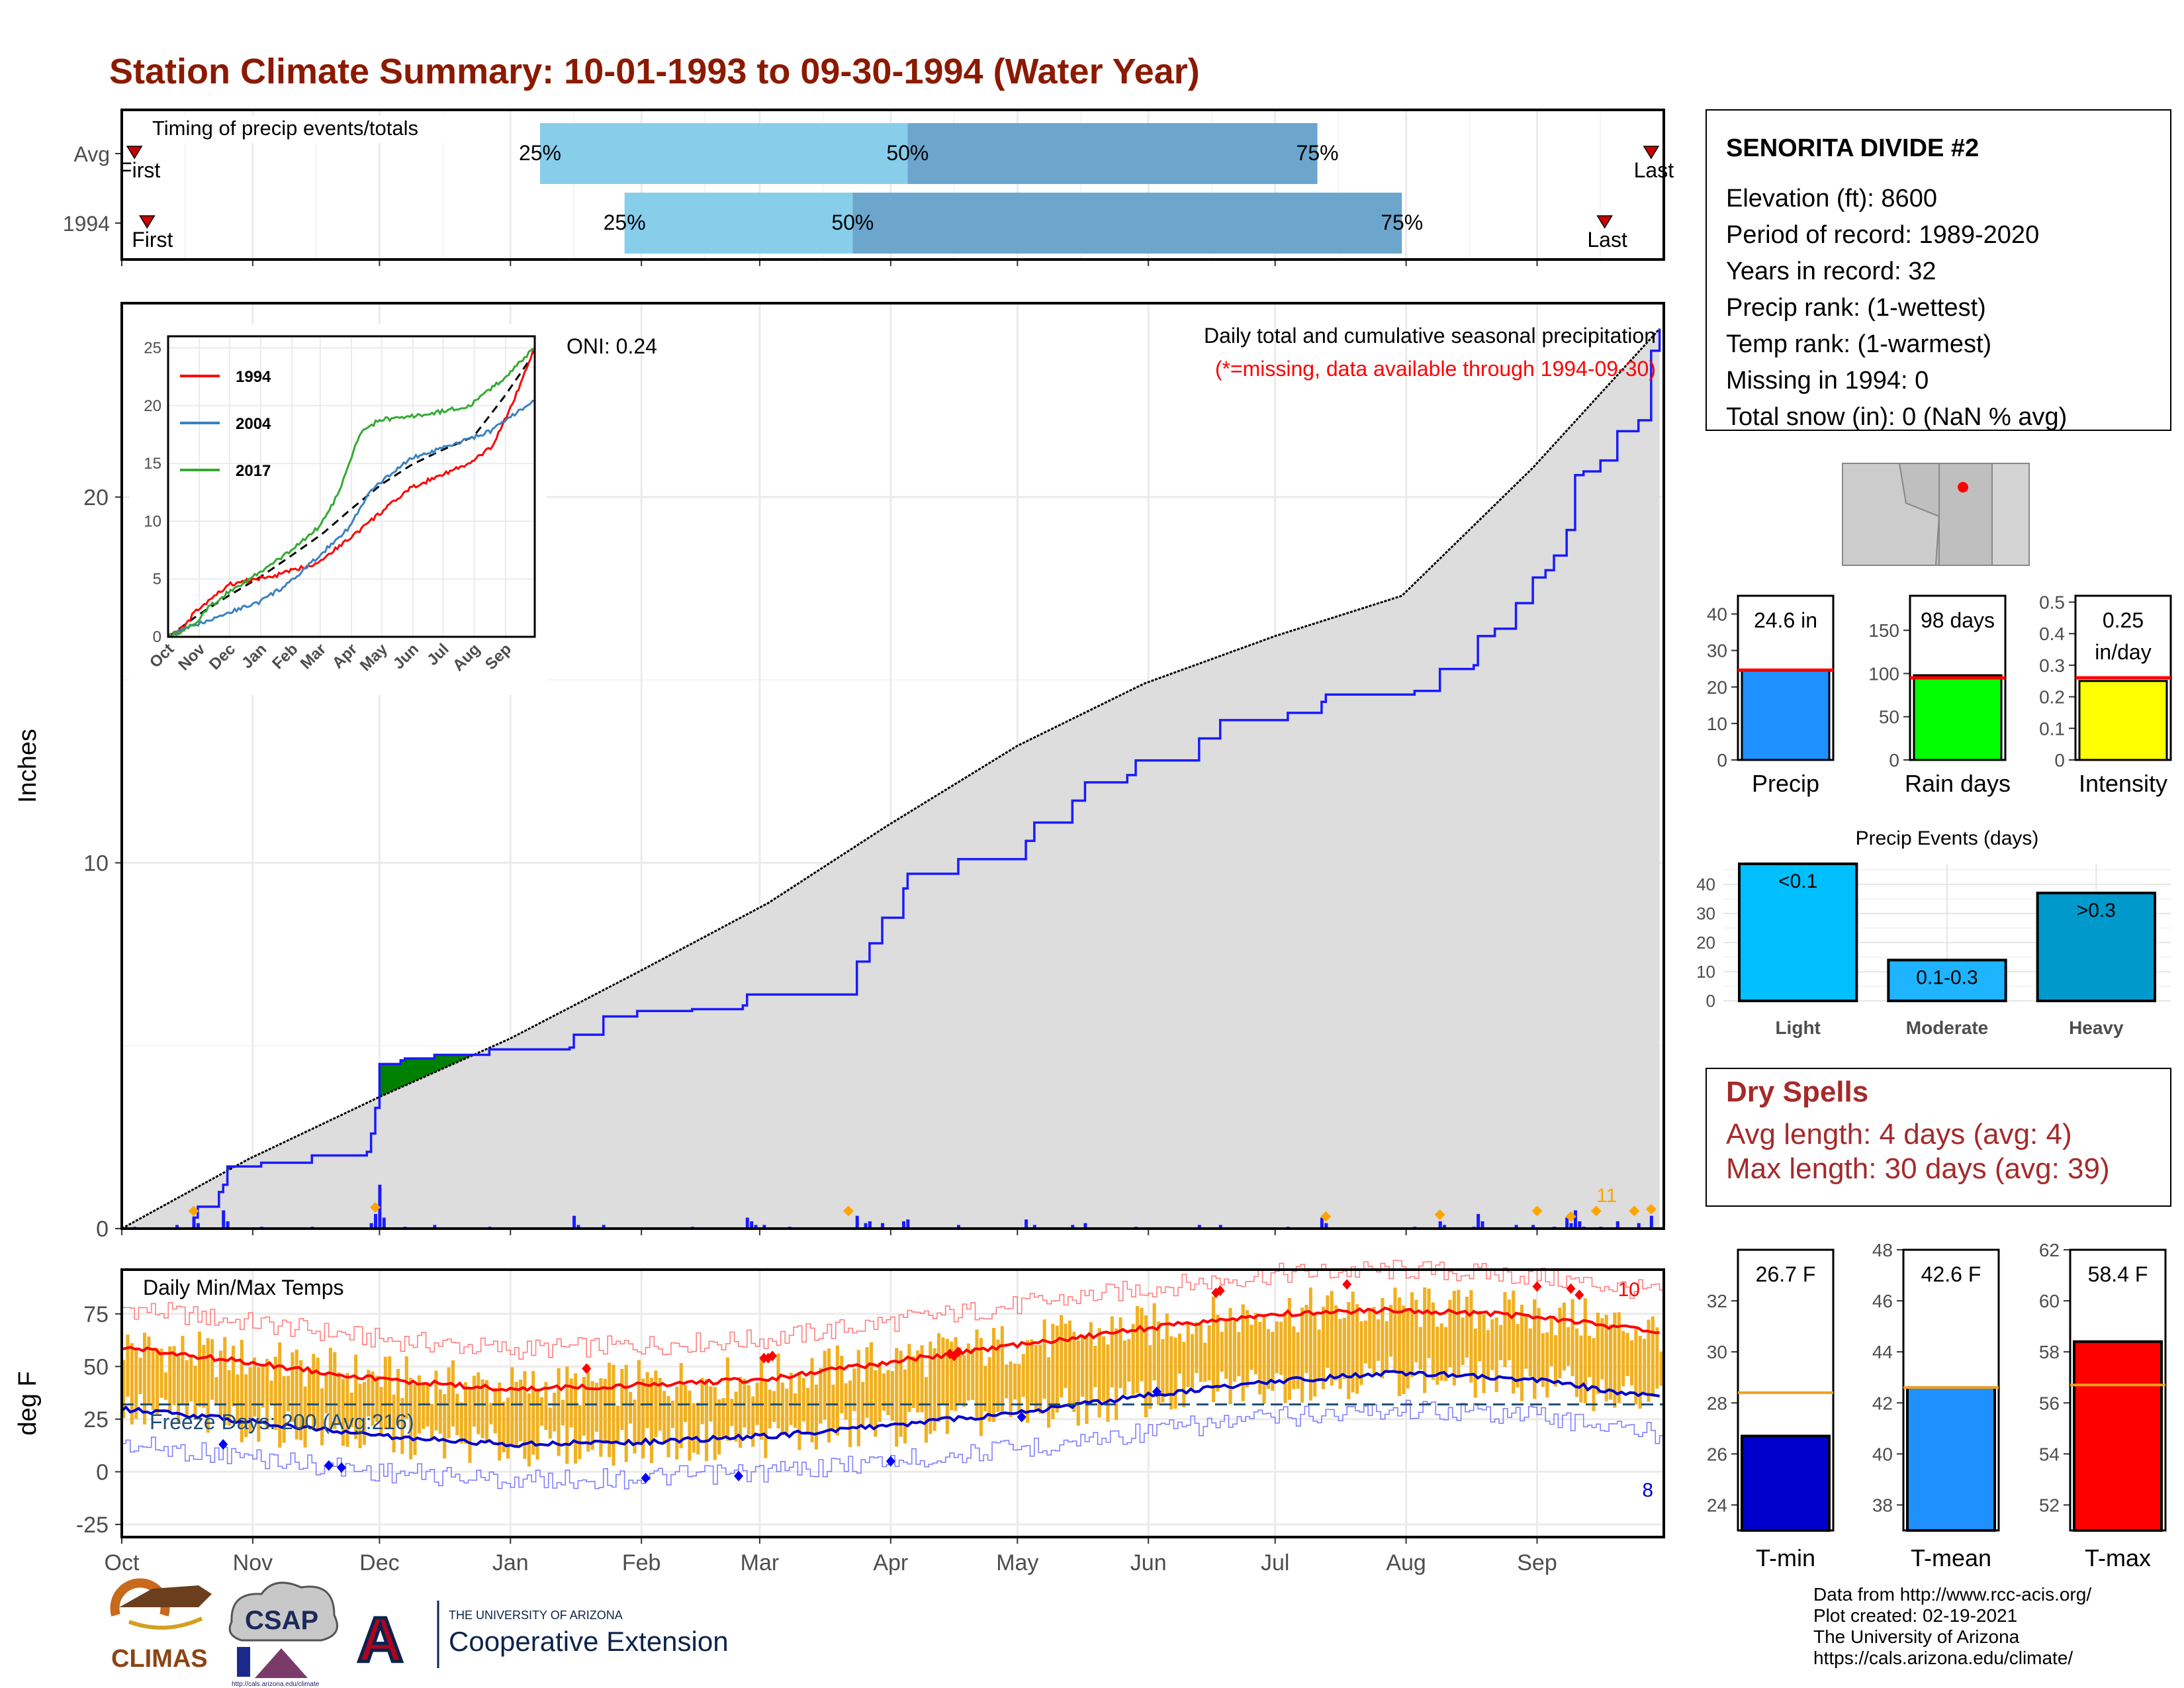 This screenshot has height=1688, width=2184. I want to click on events-y-tick-label: 0, so click(1710, 1001).